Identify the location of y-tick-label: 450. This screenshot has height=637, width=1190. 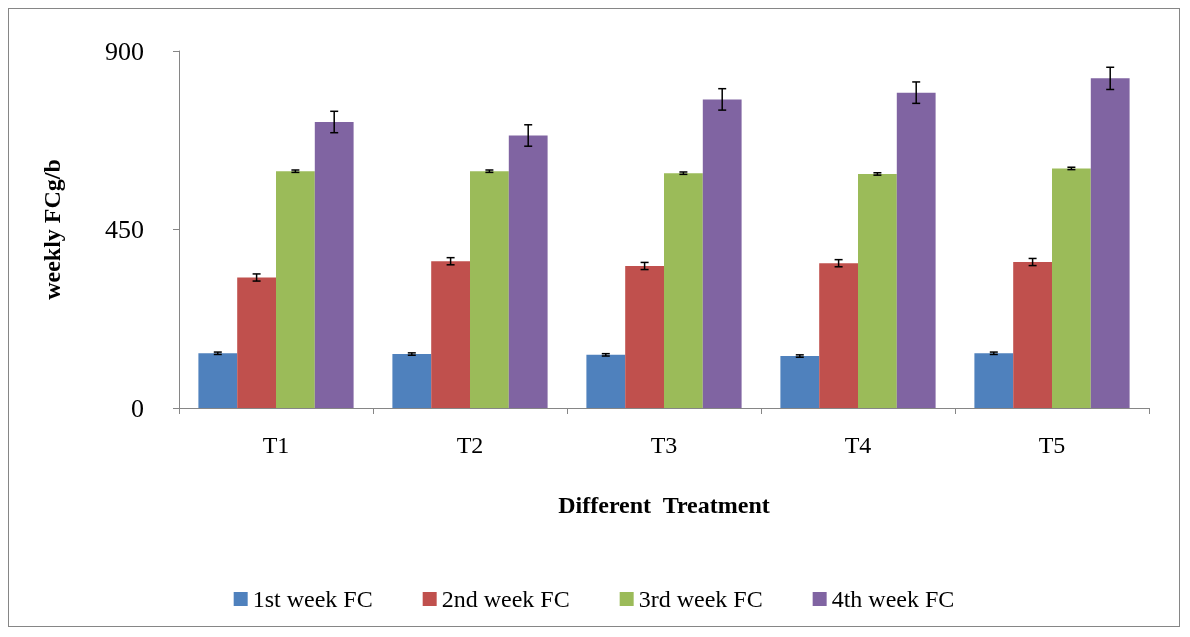
(124, 229).